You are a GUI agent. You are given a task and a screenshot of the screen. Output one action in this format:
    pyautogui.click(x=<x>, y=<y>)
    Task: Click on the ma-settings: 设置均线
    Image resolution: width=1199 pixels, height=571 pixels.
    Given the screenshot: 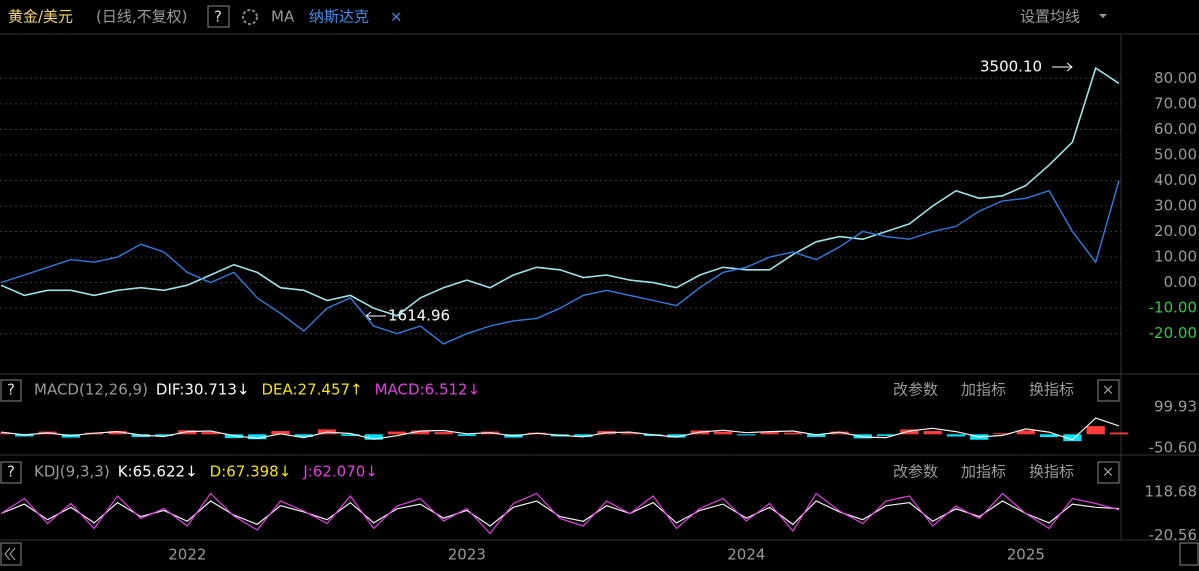 What is the action you would take?
    pyautogui.click(x=1050, y=17)
    